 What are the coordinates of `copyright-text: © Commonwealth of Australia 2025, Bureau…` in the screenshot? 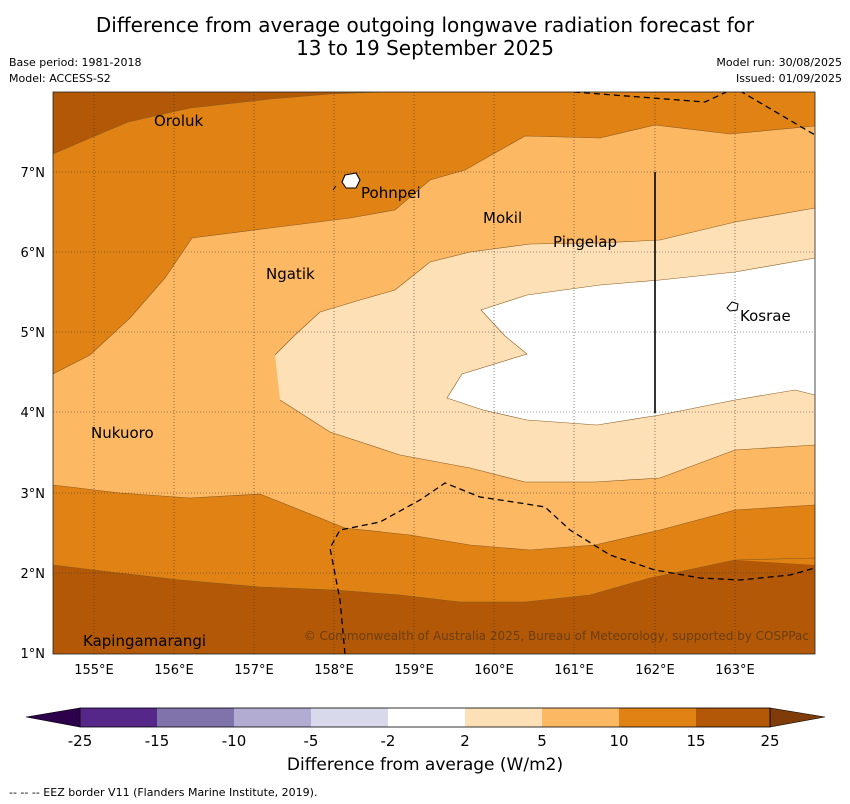 It's located at (556, 636).